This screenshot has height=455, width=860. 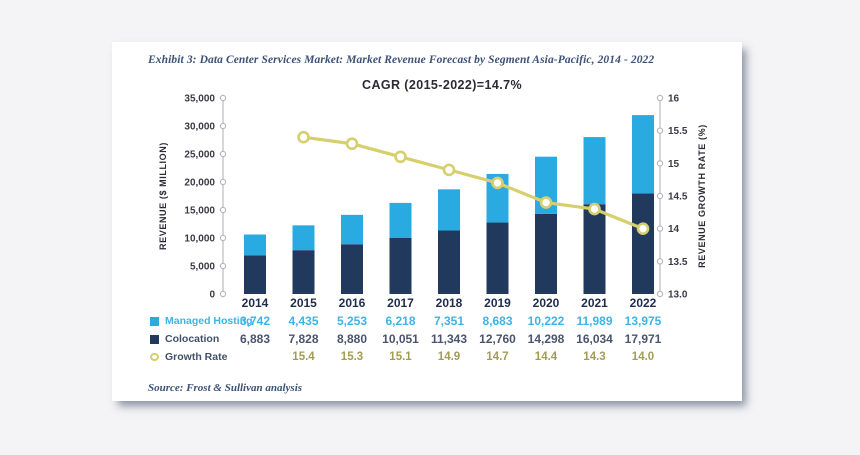 I want to click on year-data-column: 2019 8,683 12,760 14.7, so click(x=498, y=330).